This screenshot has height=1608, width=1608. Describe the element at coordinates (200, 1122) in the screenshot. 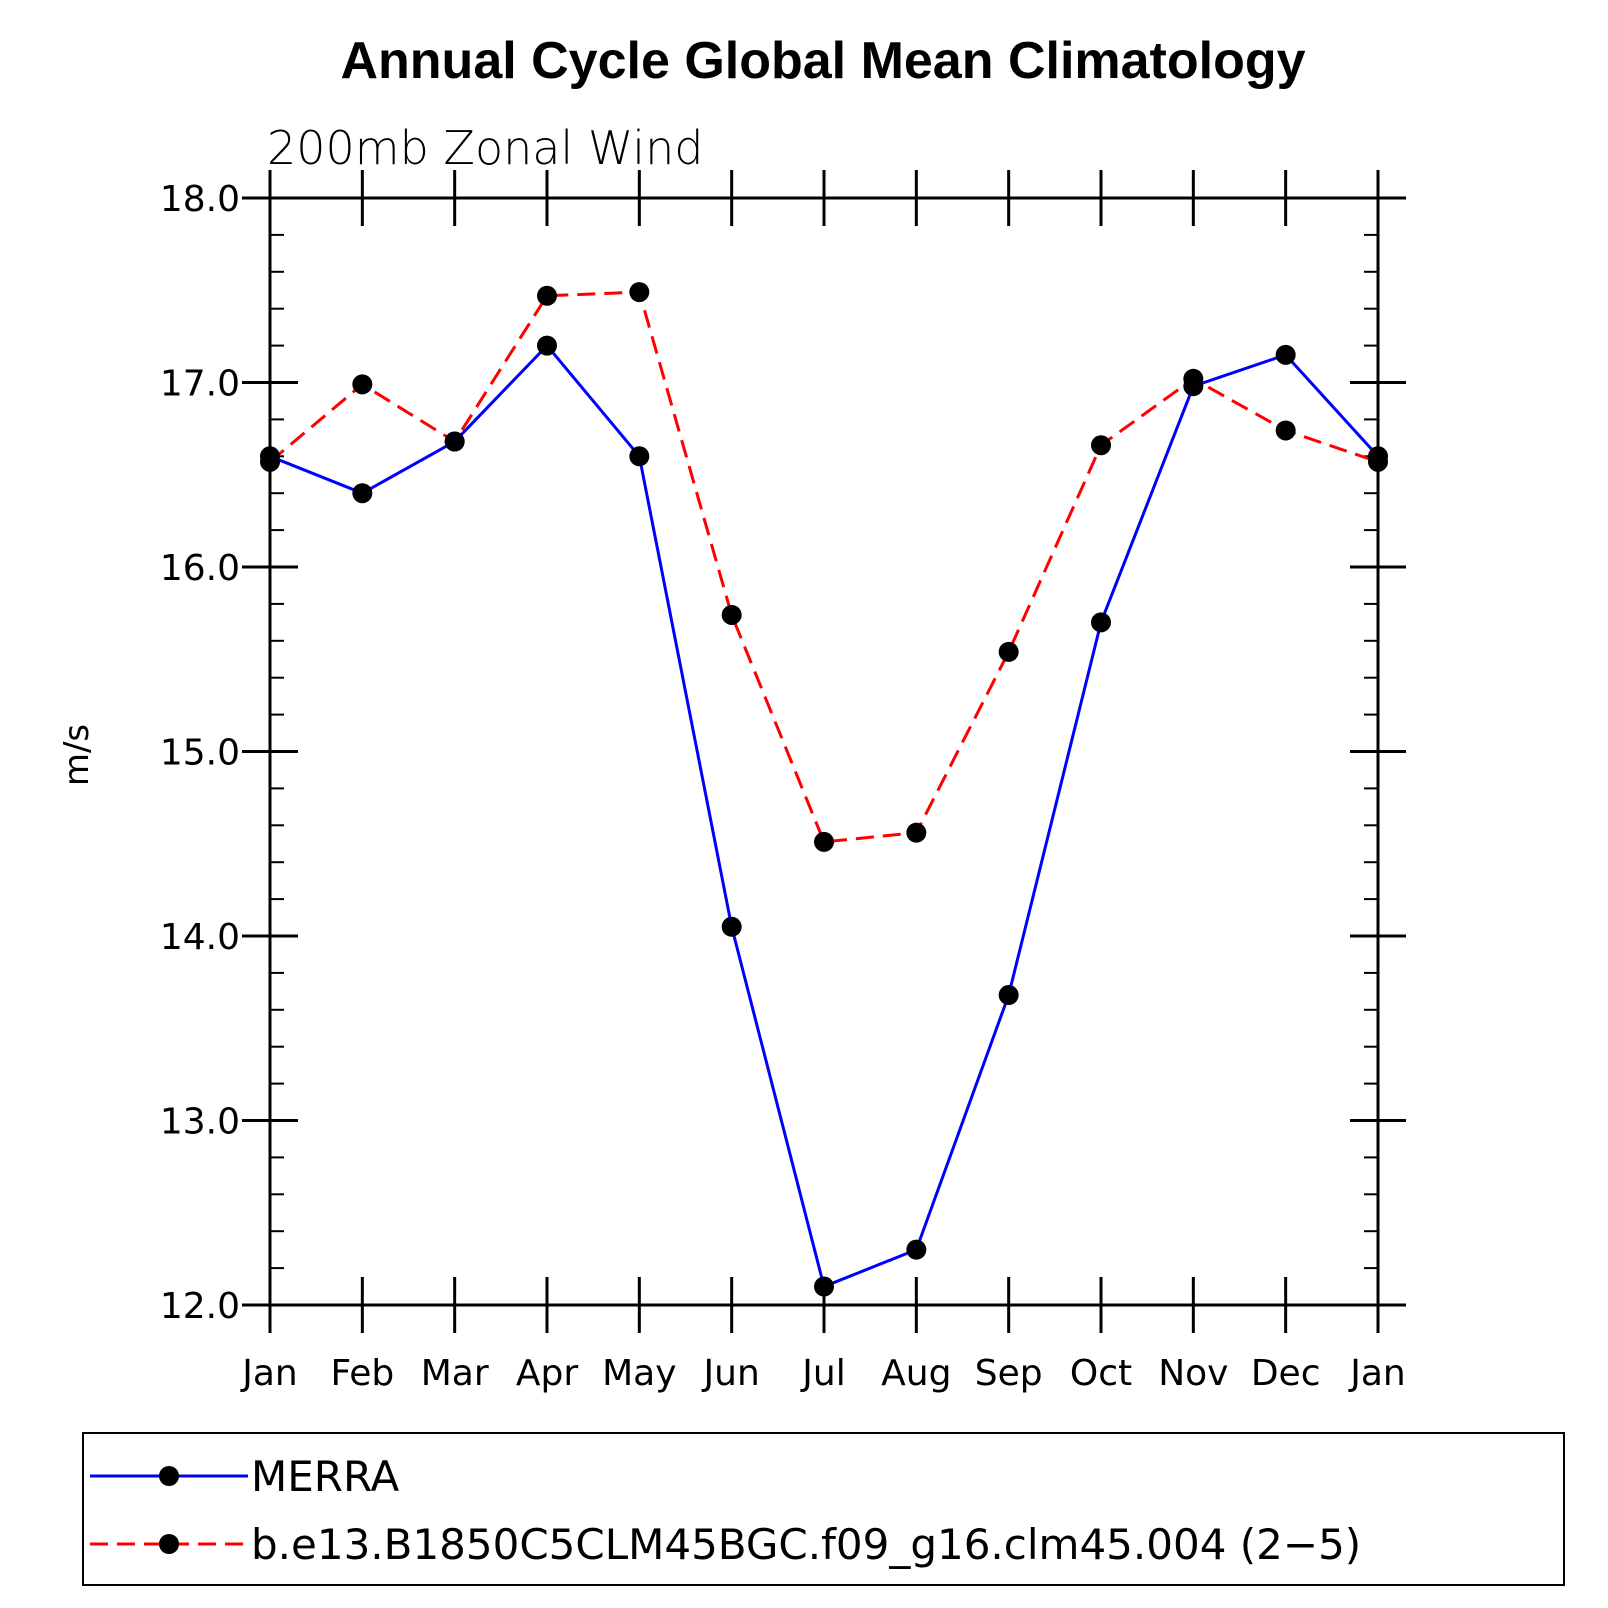

I see `y-tick-label: 13.0` at that location.